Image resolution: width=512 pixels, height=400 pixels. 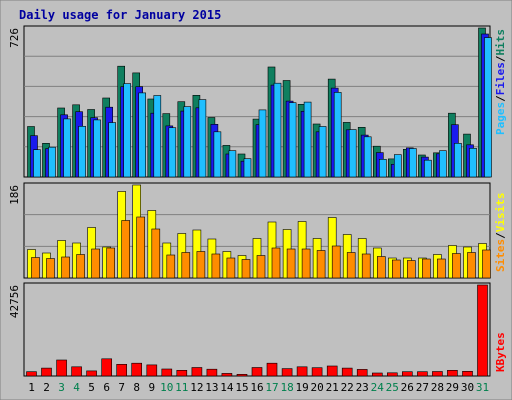 I want to click on x-tick-label-30: 30, so click(x=467, y=387).